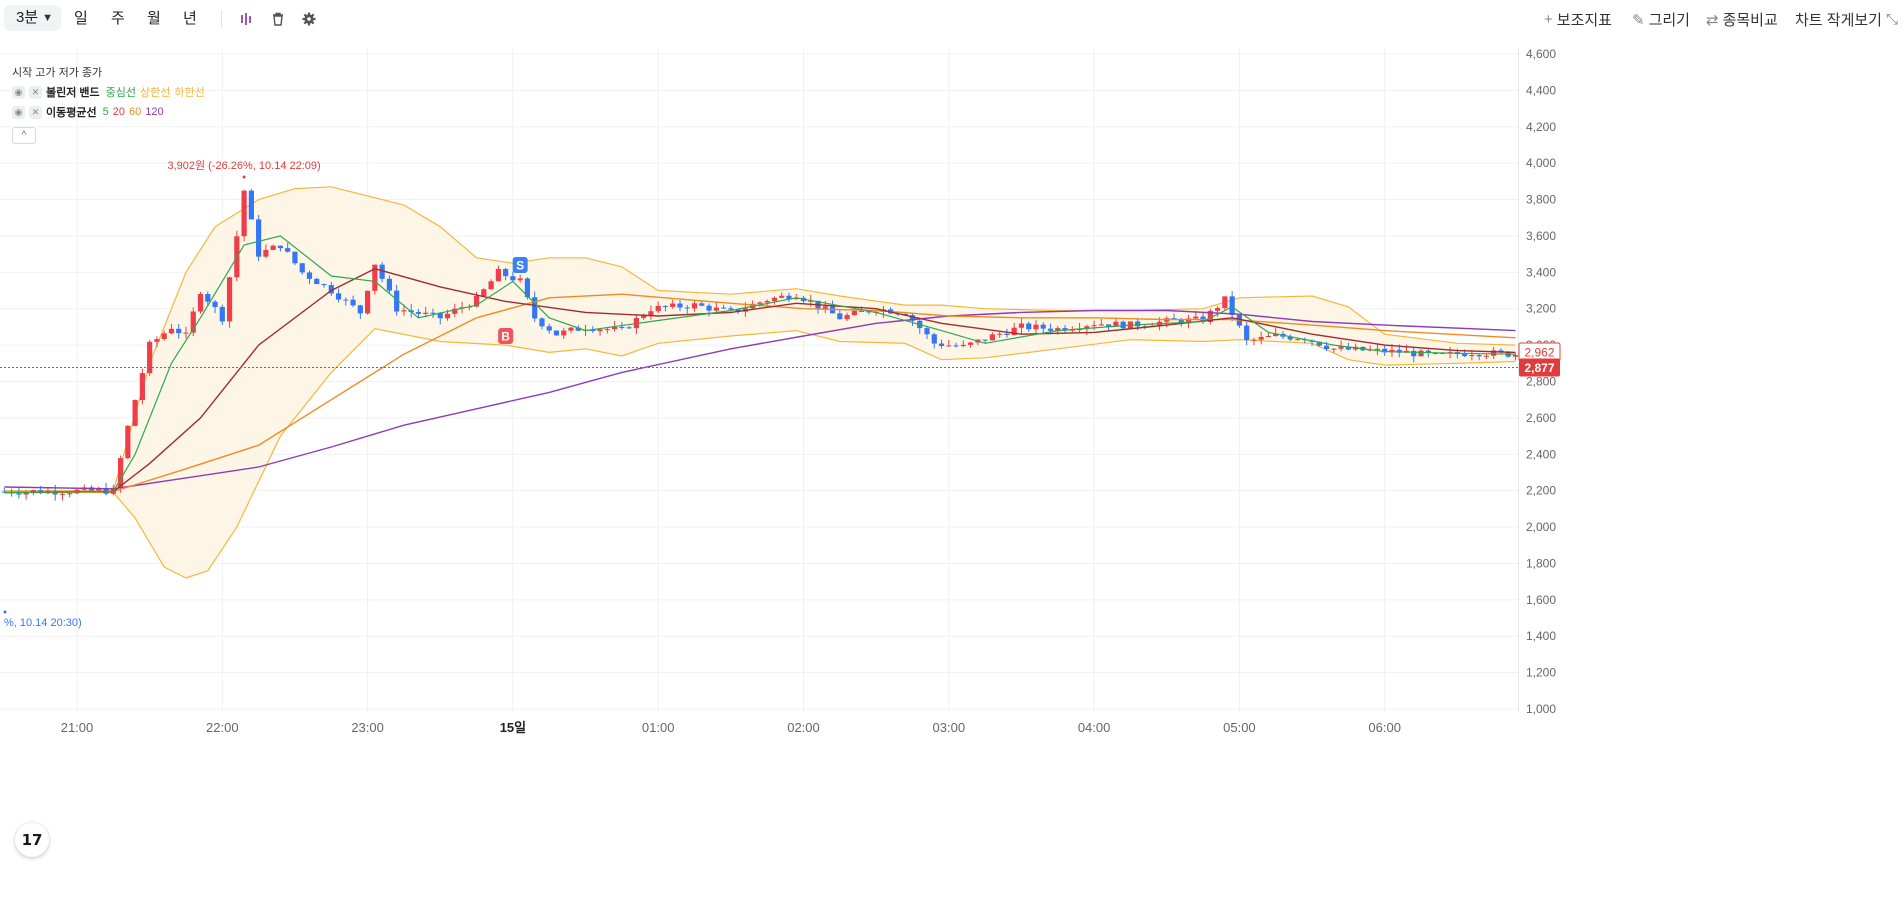  I want to click on ohlc-legend: 시작 고가 저가 종가, so click(57, 73).